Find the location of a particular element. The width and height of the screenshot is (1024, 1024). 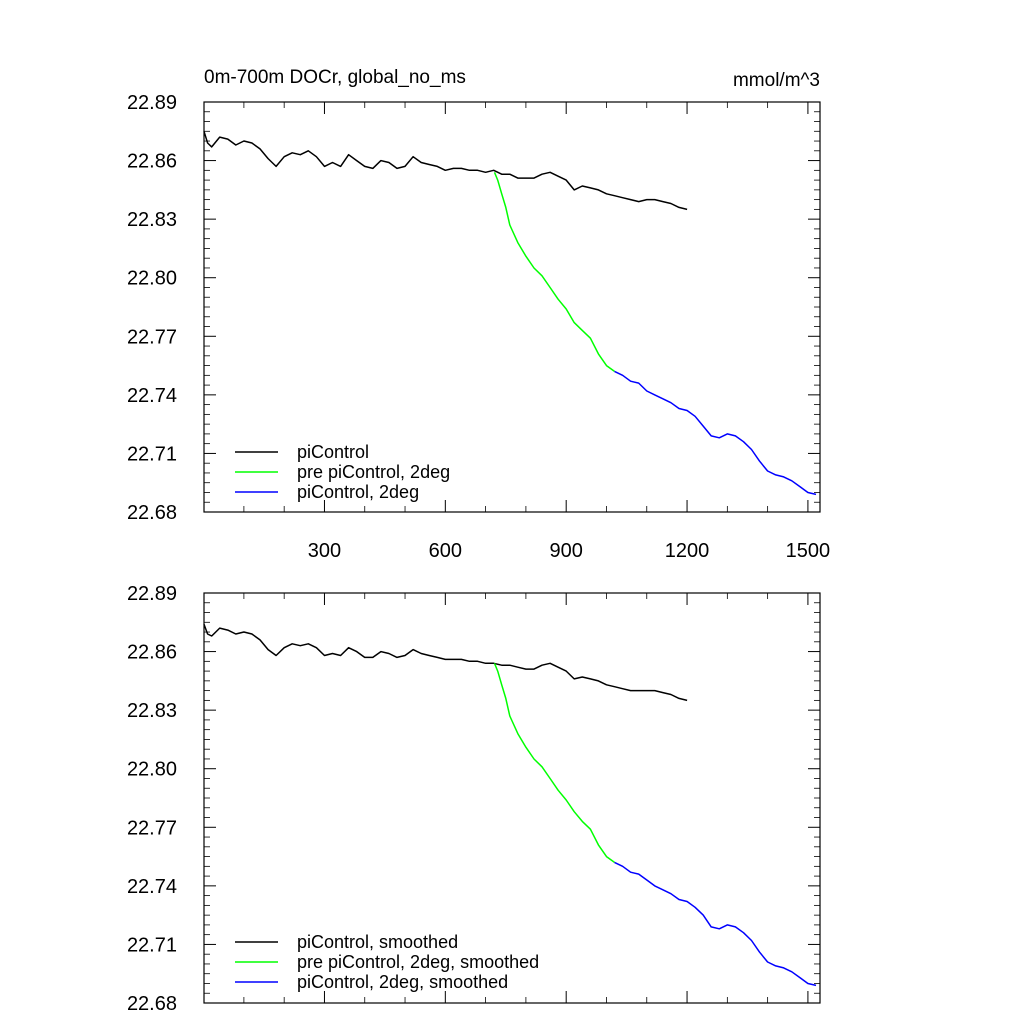

legend-label: piControl is located at coordinates (333, 452).